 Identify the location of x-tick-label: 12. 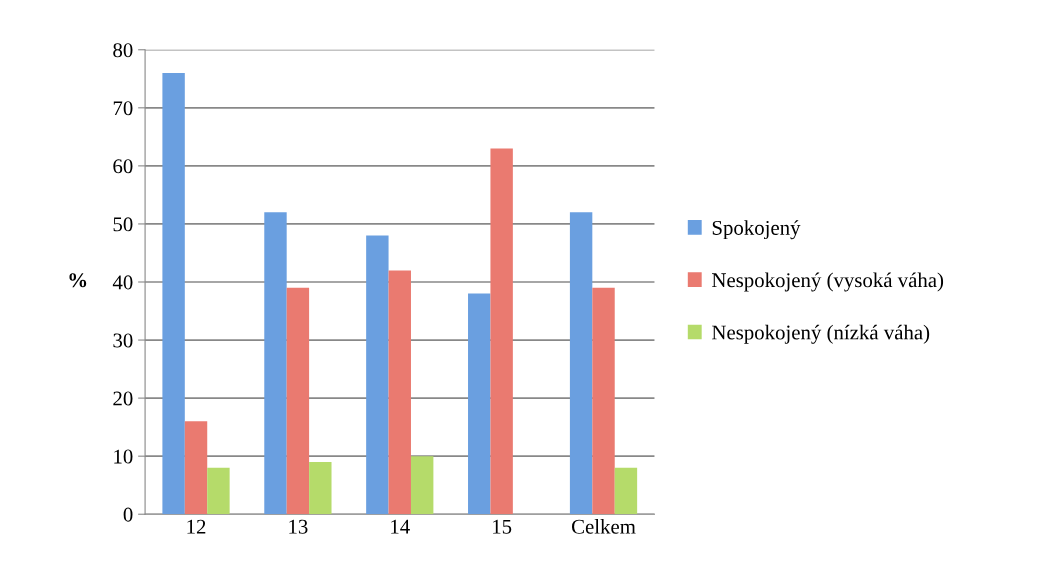
(196, 526).